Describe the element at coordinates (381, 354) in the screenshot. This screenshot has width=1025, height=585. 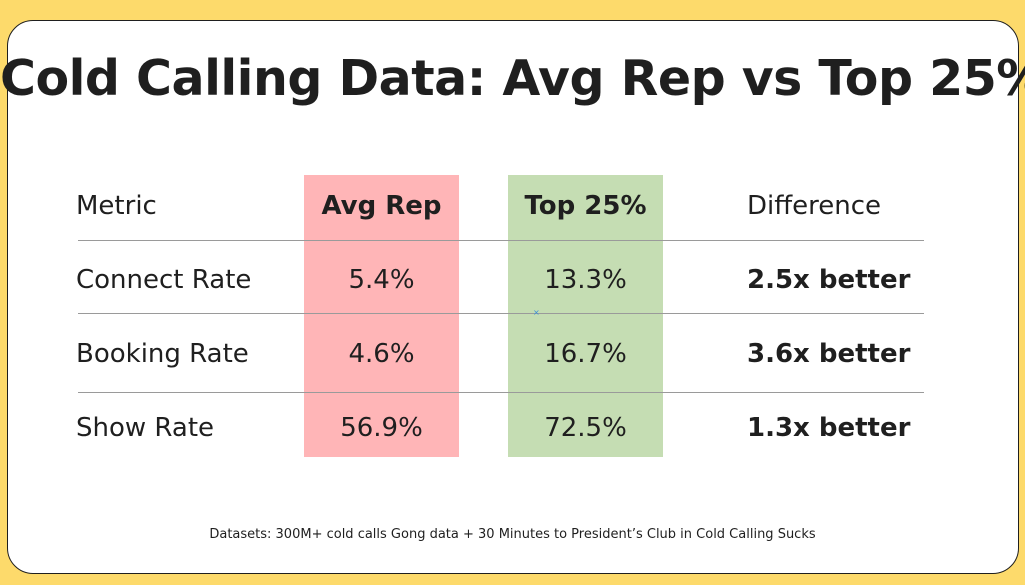
I see `cell-avg-booking-rate: 4.6%` at that location.